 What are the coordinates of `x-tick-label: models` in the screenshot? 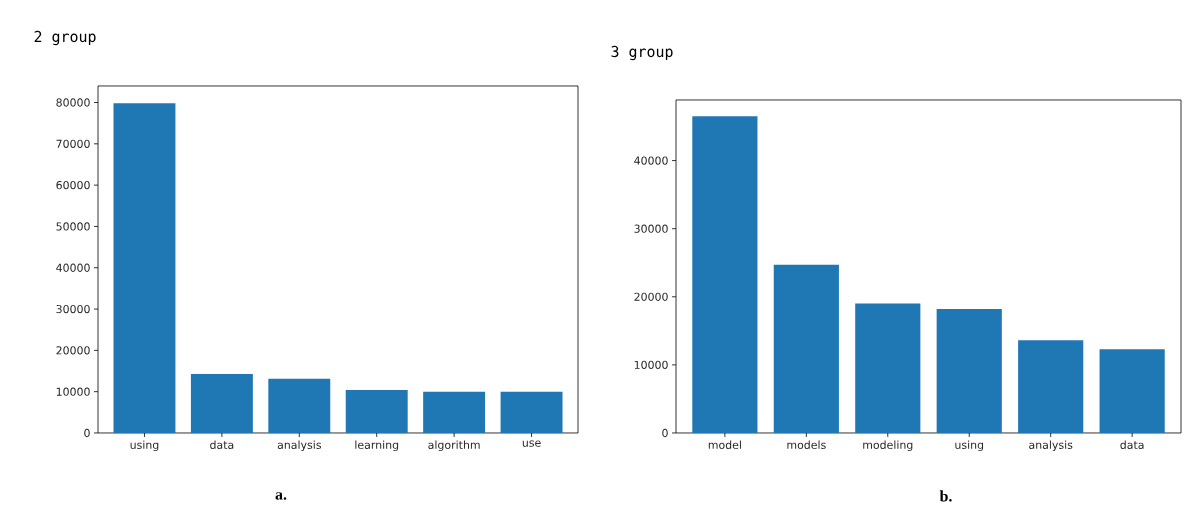 It's located at (806, 444).